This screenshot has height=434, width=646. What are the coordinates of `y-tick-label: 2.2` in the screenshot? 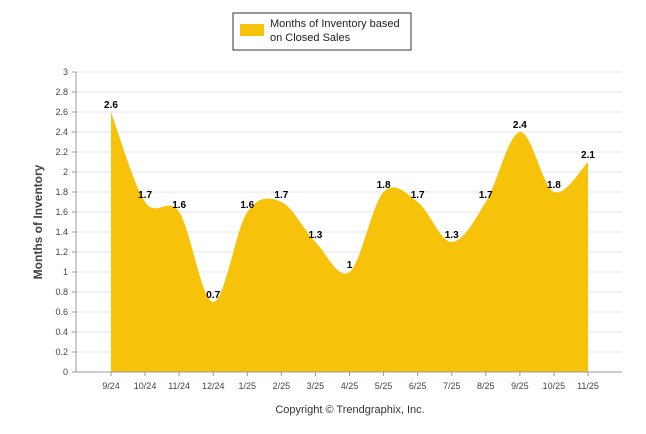 It's located at (61, 152).